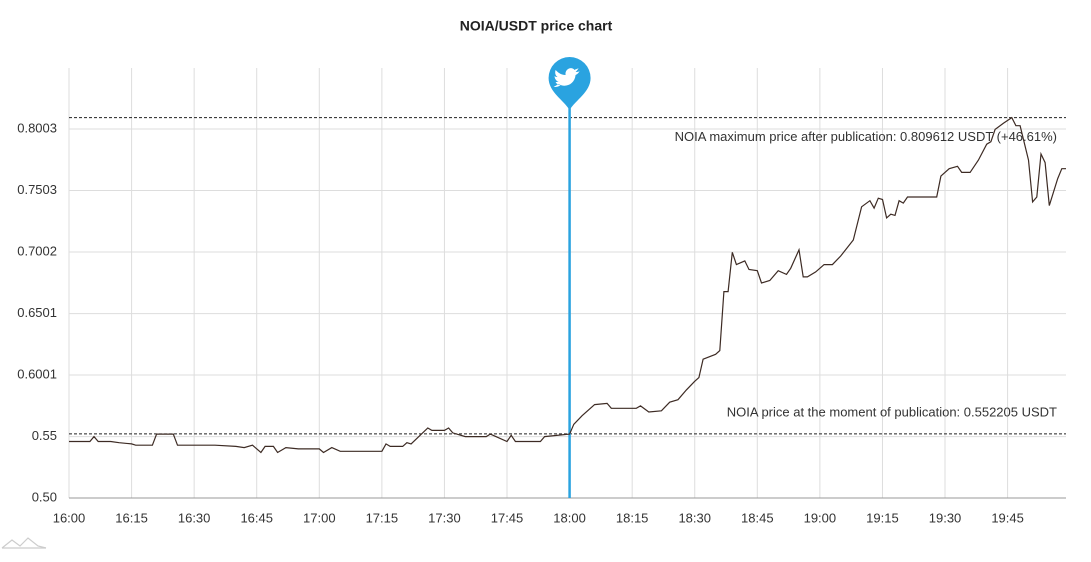  Describe the element at coordinates (536, 26) in the screenshot. I see `chart-title: NOIA/USDT price chart` at that location.